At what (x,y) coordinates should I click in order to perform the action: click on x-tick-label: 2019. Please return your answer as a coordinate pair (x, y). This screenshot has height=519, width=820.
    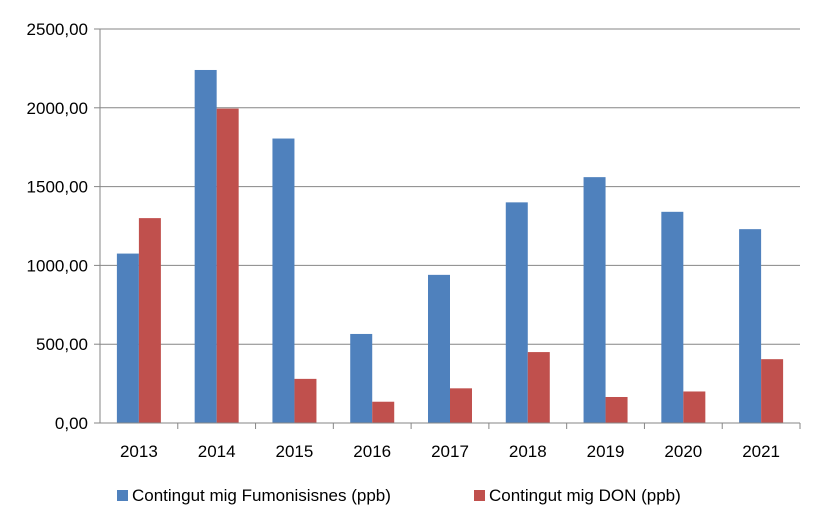
    Looking at the image, I should click on (606, 451).